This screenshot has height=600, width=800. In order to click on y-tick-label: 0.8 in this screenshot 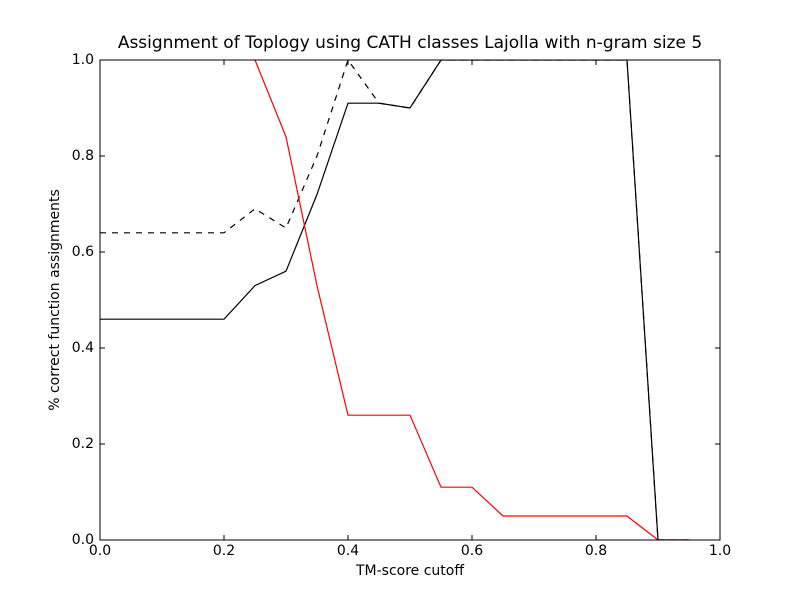, I will do `click(83, 156)`.